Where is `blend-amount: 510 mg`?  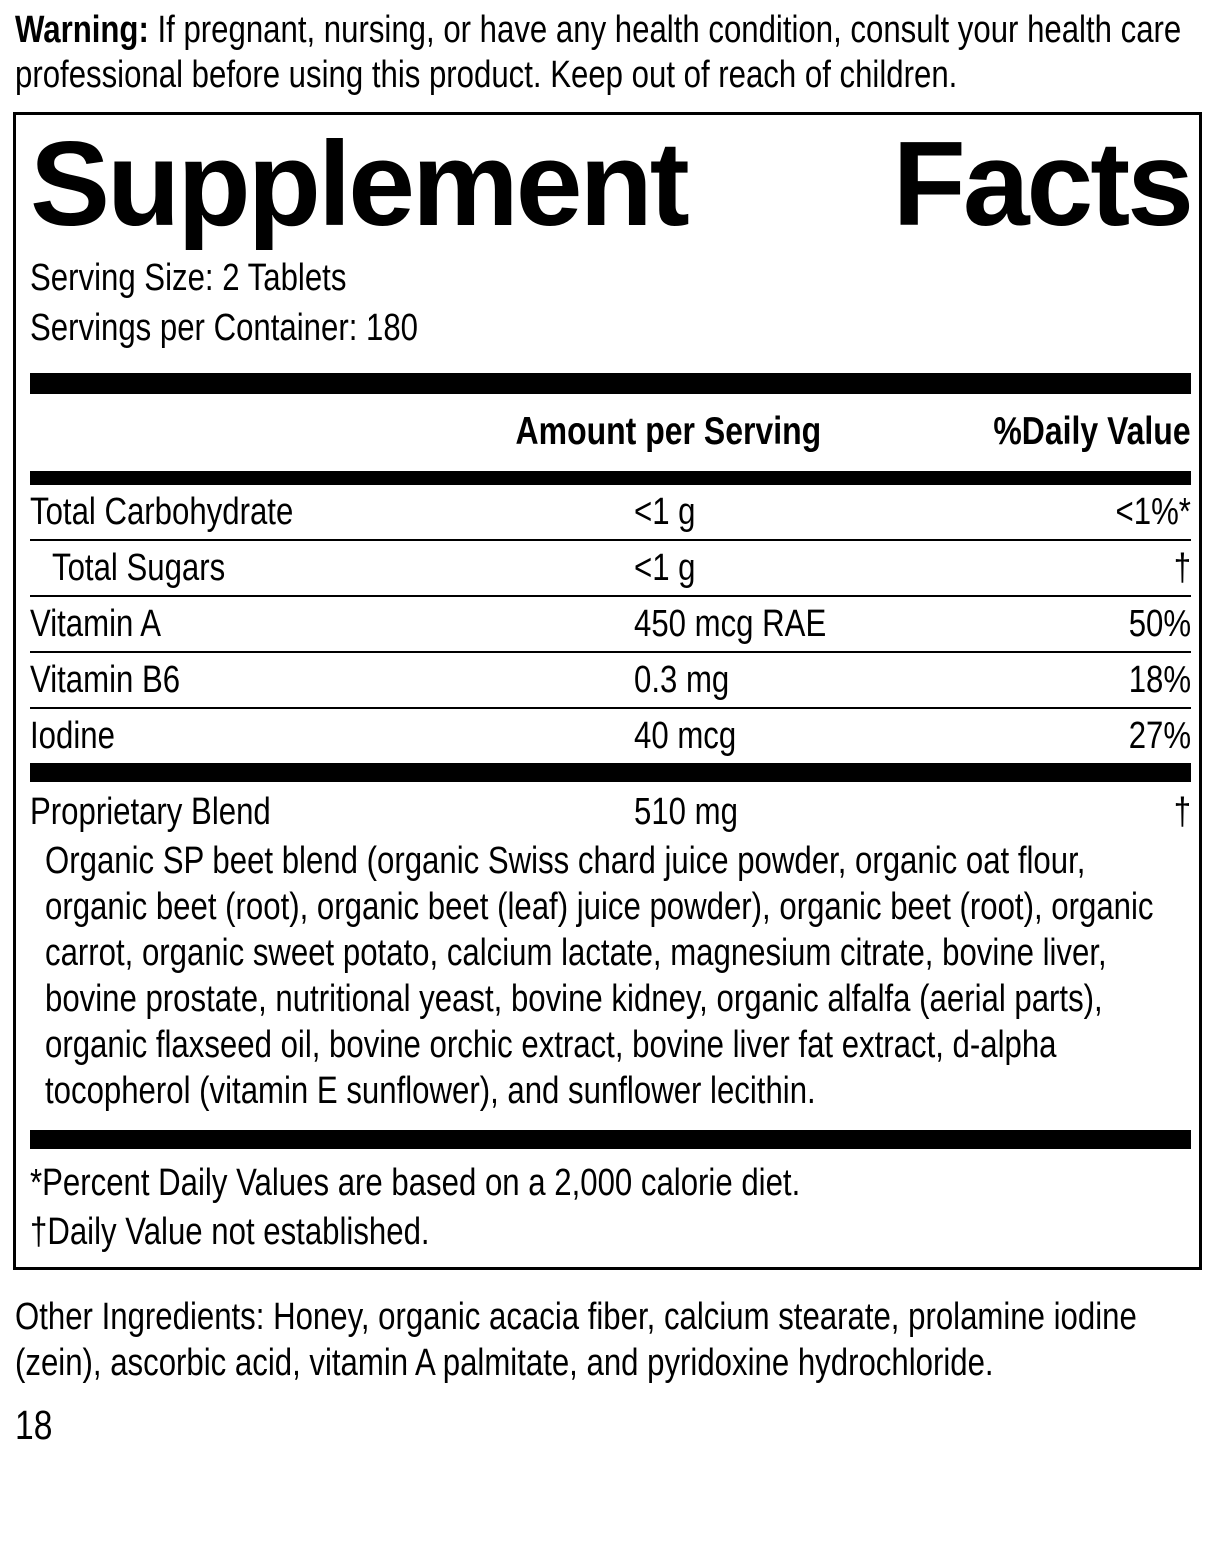
blend-amount: 510 mg is located at coordinates (685, 812).